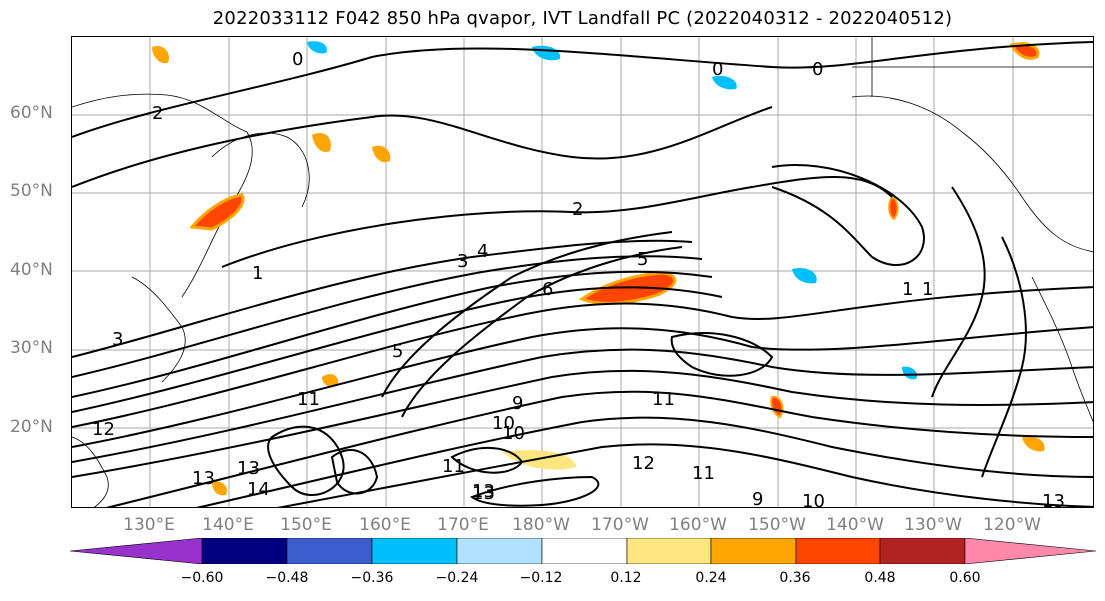 The height and width of the screenshot is (601, 1105). Describe the element at coordinates (149, 525) in the screenshot. I see `longitude-label: 130°E` at that location.